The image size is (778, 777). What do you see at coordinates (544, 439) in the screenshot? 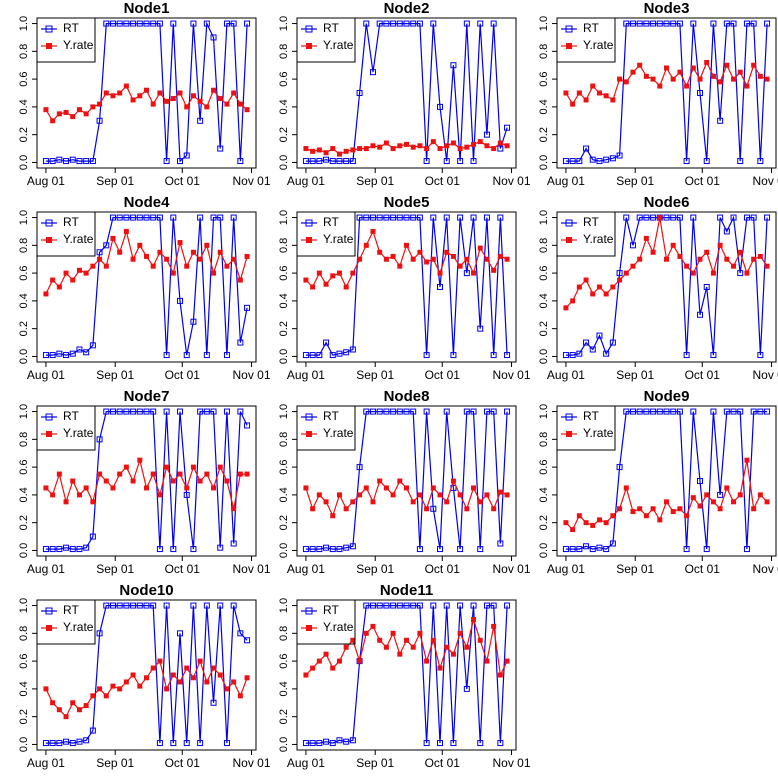
I see `y-tick-label: 0.8` at bounding box center [544, 439].